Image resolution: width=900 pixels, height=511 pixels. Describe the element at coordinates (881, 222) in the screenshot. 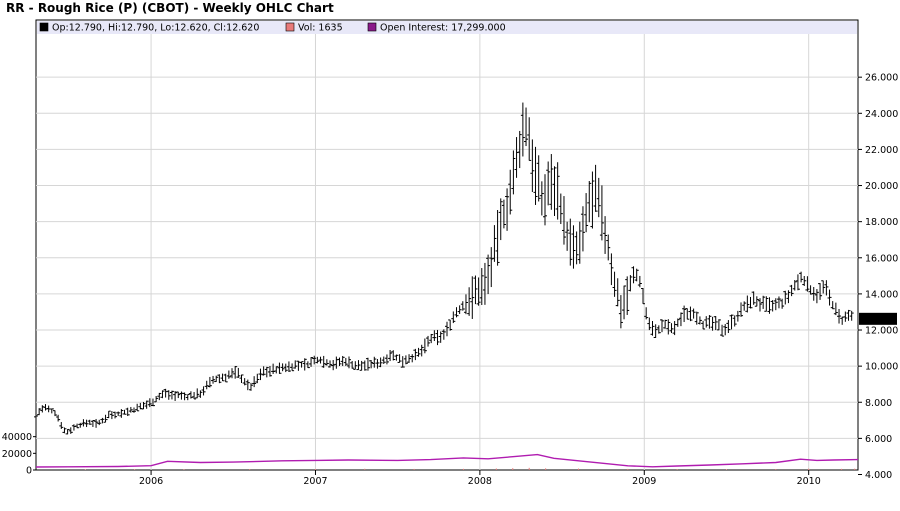

I see `y-tick-label: 18.000` at that location.